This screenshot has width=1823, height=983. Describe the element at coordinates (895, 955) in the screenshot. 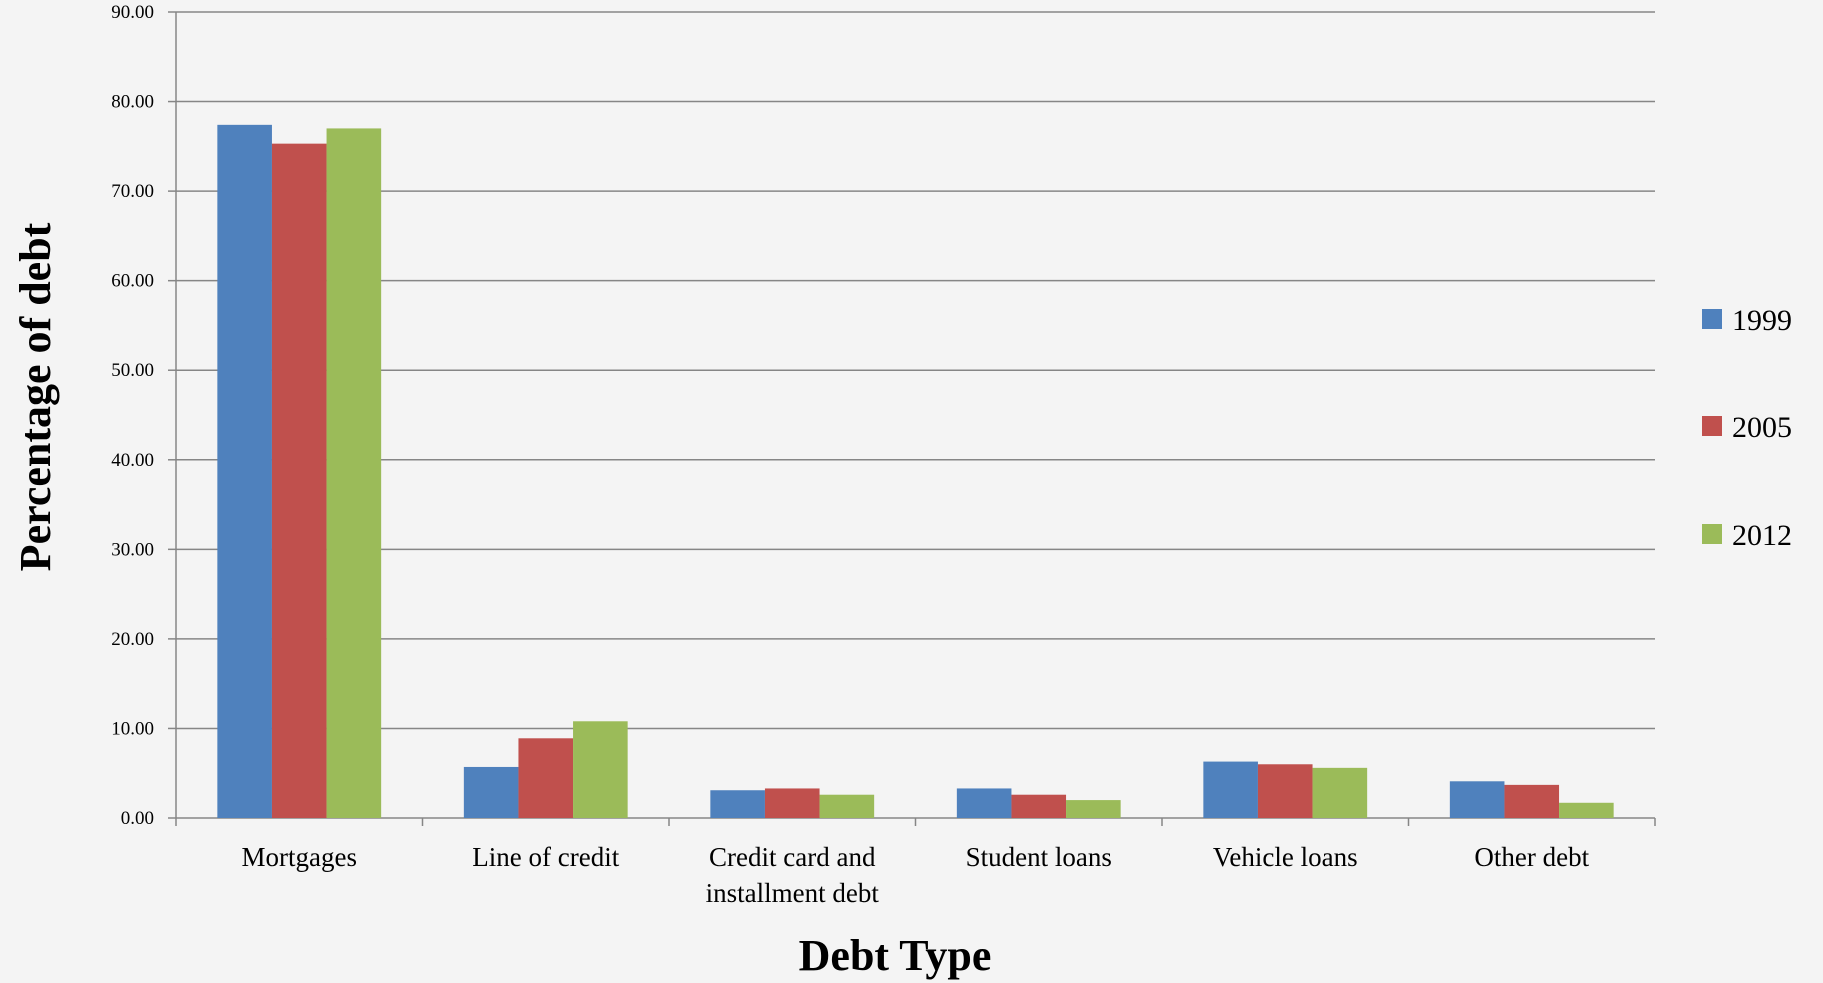

I see `x-axis-title: Debt Type` at that location.